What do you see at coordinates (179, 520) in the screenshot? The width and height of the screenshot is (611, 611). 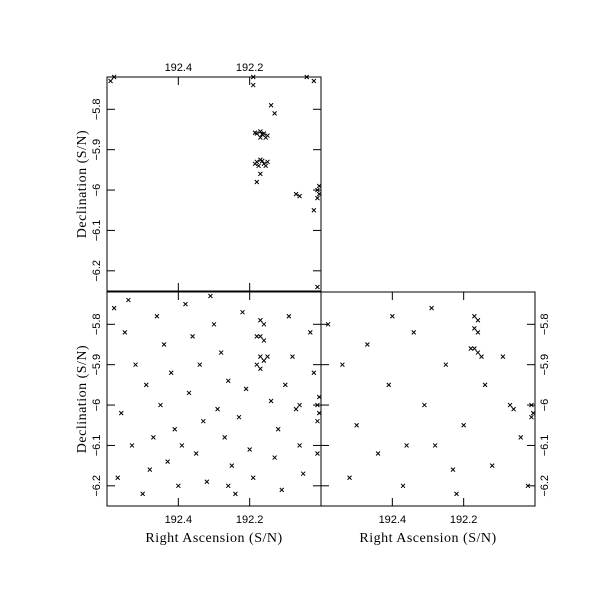 I see `x-tick-label: 192.4` at bounding box center [179, 520].